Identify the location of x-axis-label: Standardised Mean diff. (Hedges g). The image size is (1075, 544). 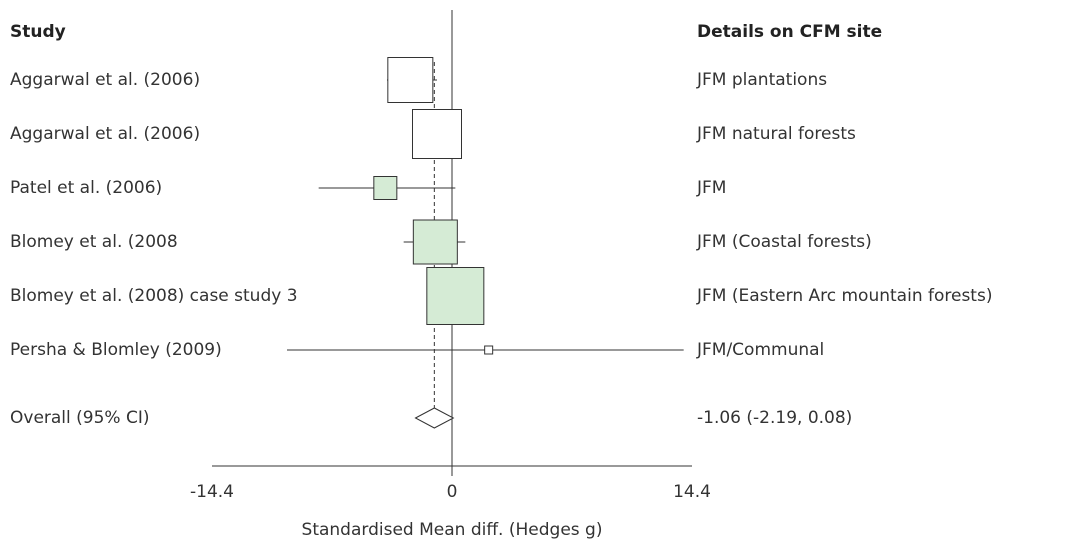
(452, 530).